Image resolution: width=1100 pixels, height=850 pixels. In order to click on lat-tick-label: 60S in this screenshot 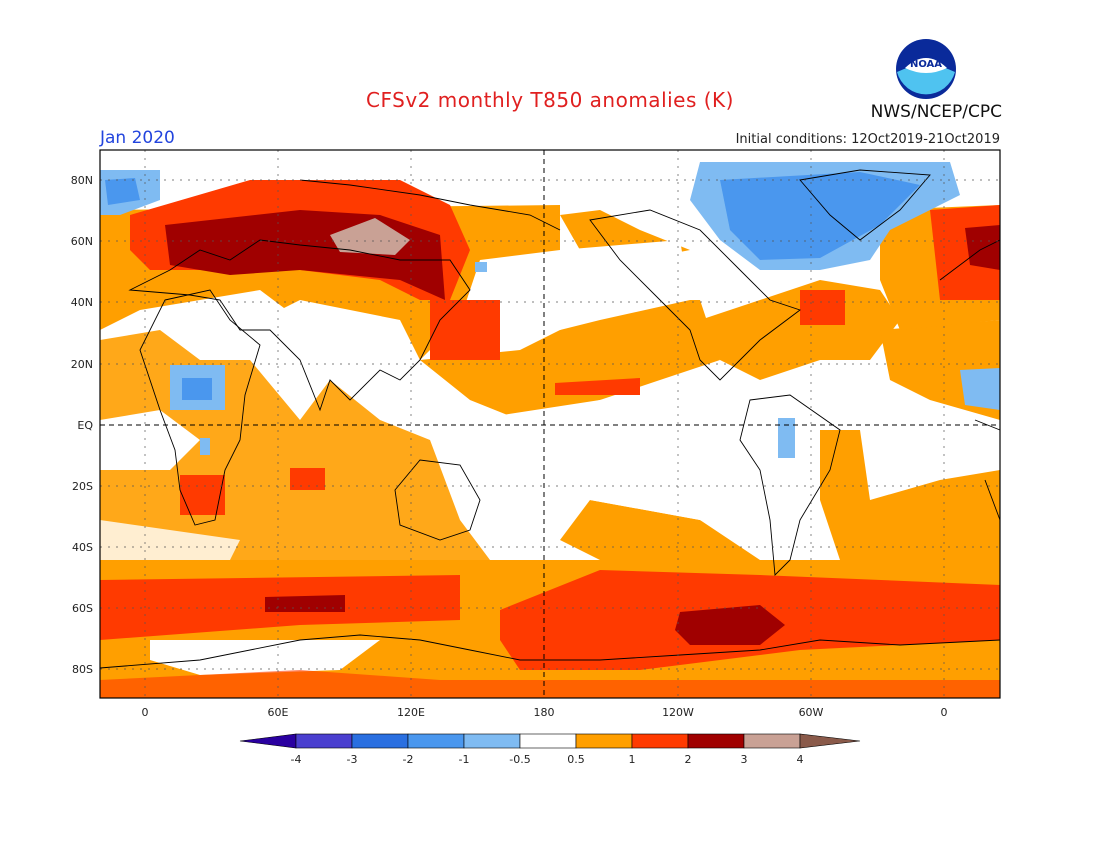, I will do `click(82, 608)`.